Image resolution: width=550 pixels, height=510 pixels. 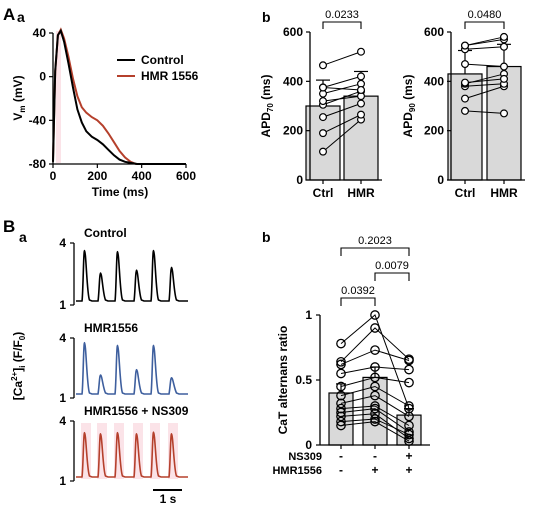 I want to click on trace-title: HMR1556 + NS309, so click(x=136, y=411).